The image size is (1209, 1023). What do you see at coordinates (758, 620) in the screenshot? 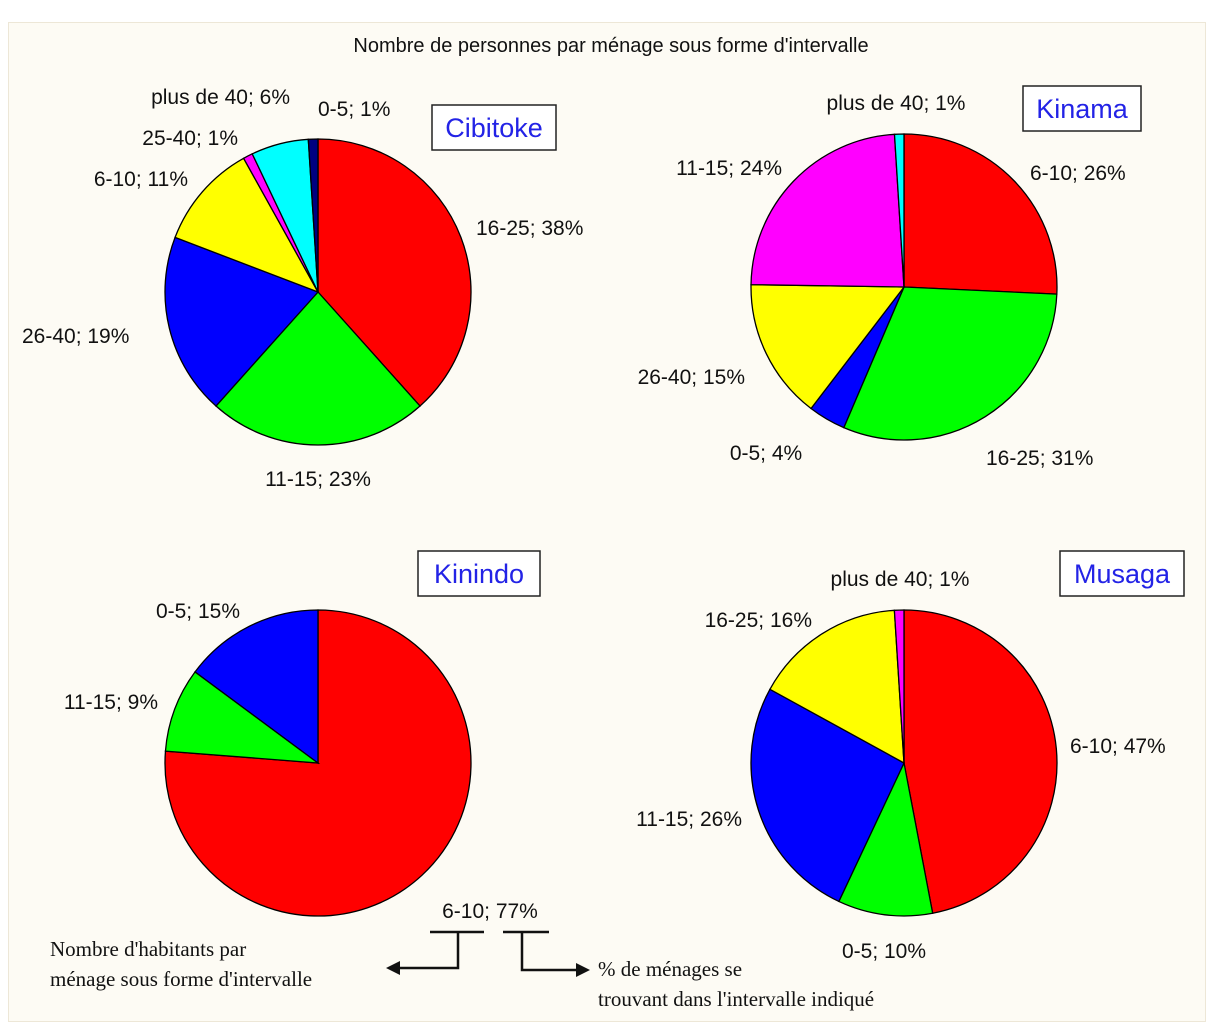
I see `slice-label: 16-25; 16%` at bounding box center [758, 620].